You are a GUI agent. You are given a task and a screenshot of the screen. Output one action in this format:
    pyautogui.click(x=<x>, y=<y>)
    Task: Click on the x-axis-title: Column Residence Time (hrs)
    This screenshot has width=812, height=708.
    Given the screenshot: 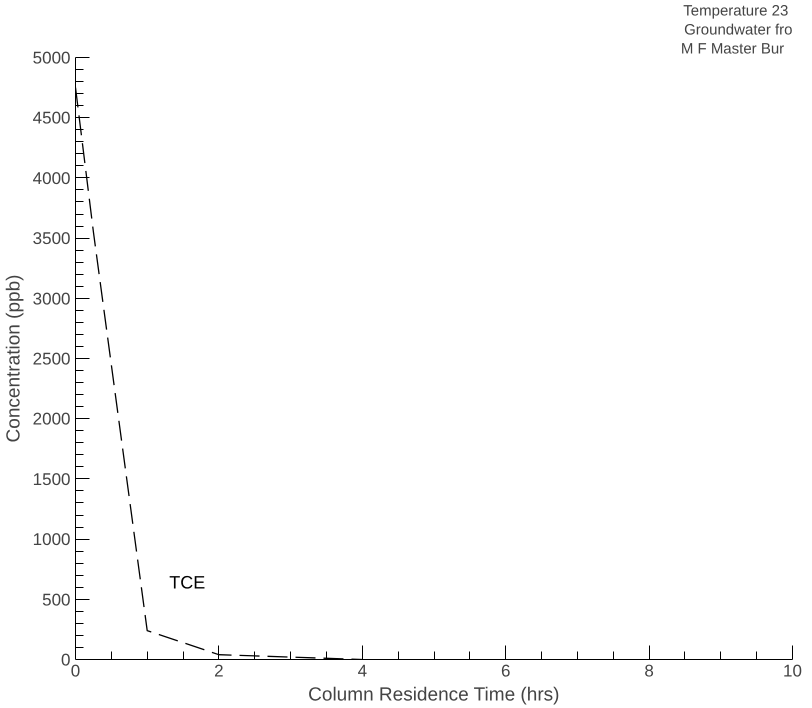 What is the action you would take?
    pyautogui.click(x=434, y=695)
    